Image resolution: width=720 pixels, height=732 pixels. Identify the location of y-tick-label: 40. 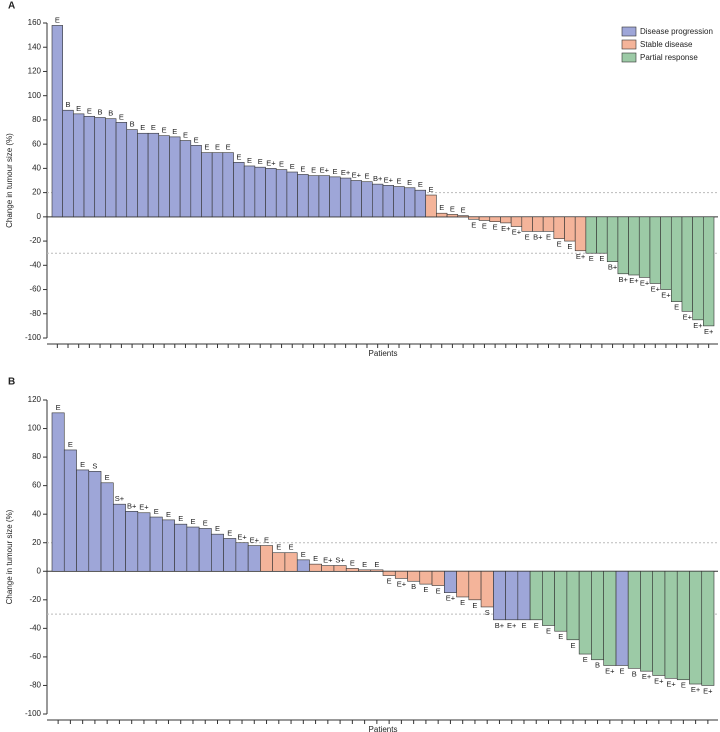
(36, 167).